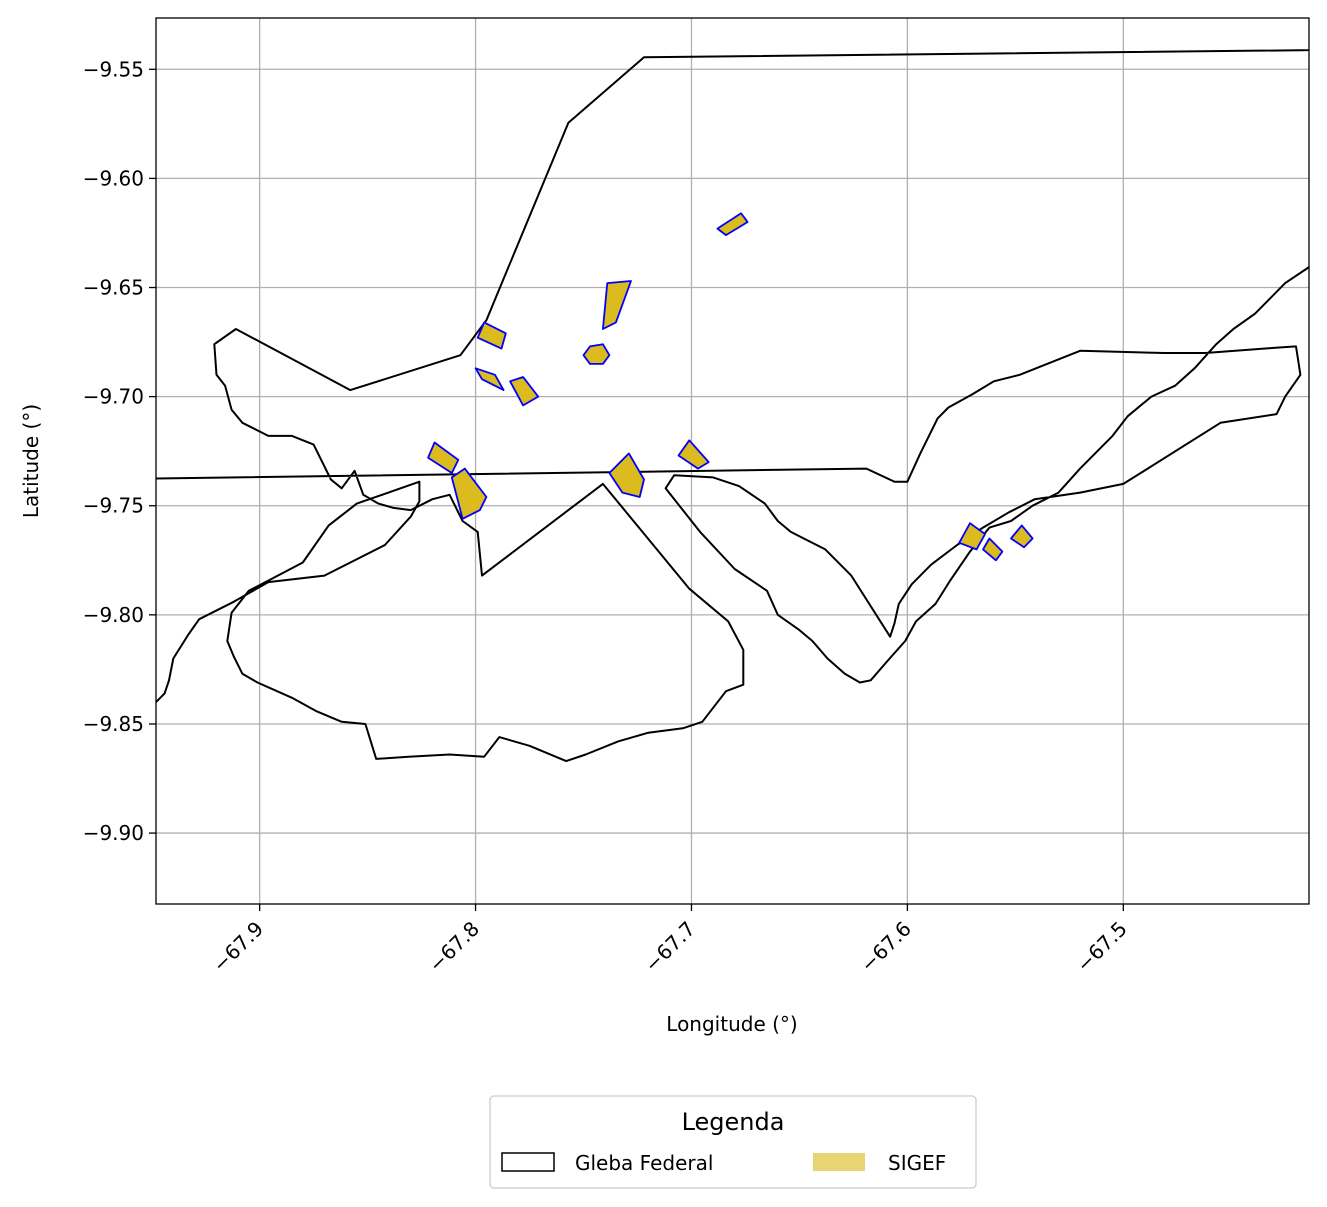 The width and height of the screenshot is (1327, 1207). Describe the element at coordinates (113, 69) in the screenshot. I see `y-tick-label: −9.55` at that location.